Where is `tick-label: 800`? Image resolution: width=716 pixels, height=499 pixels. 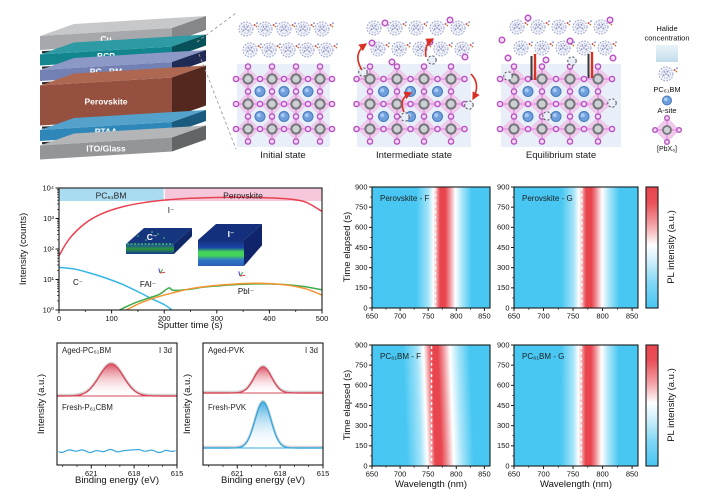
tick-label: 800 is located at coordinates (602, 474).